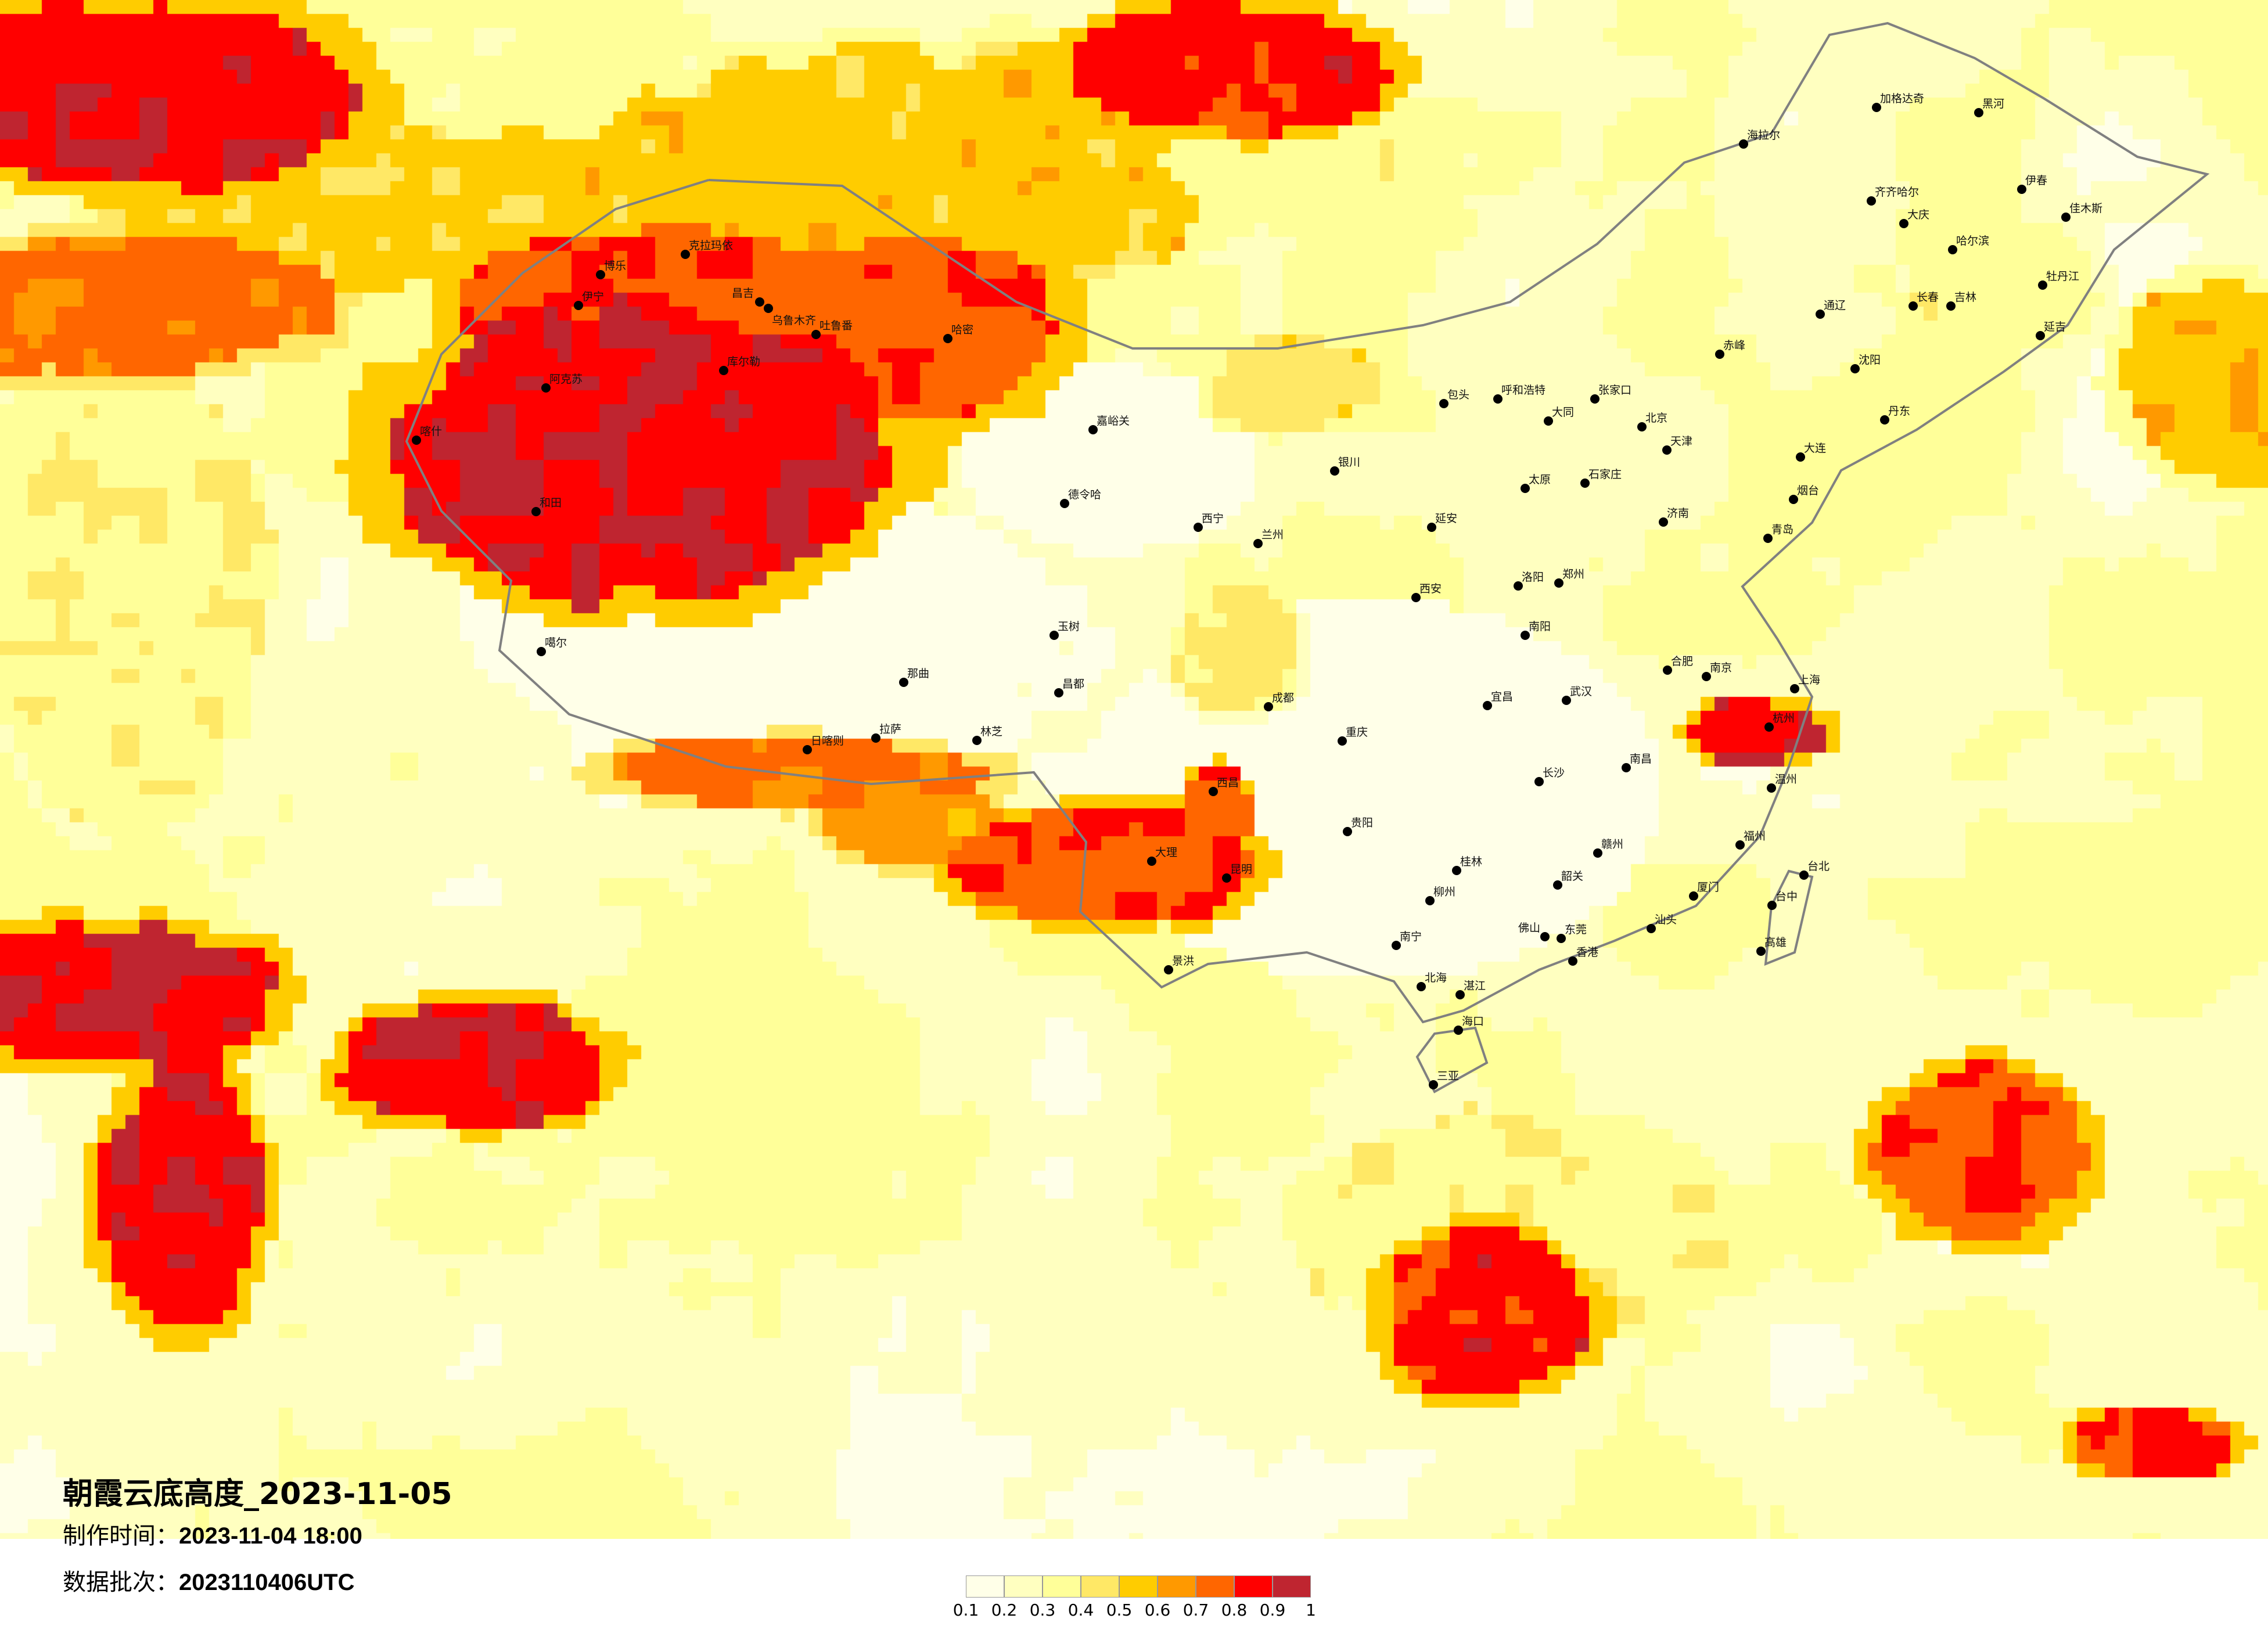 Image resolution: width=2268 pixels, height=1626 pixels. Describe the element at coordinates (1708, 887) in the screenshot. I see `city-label: 厦门` at that location.